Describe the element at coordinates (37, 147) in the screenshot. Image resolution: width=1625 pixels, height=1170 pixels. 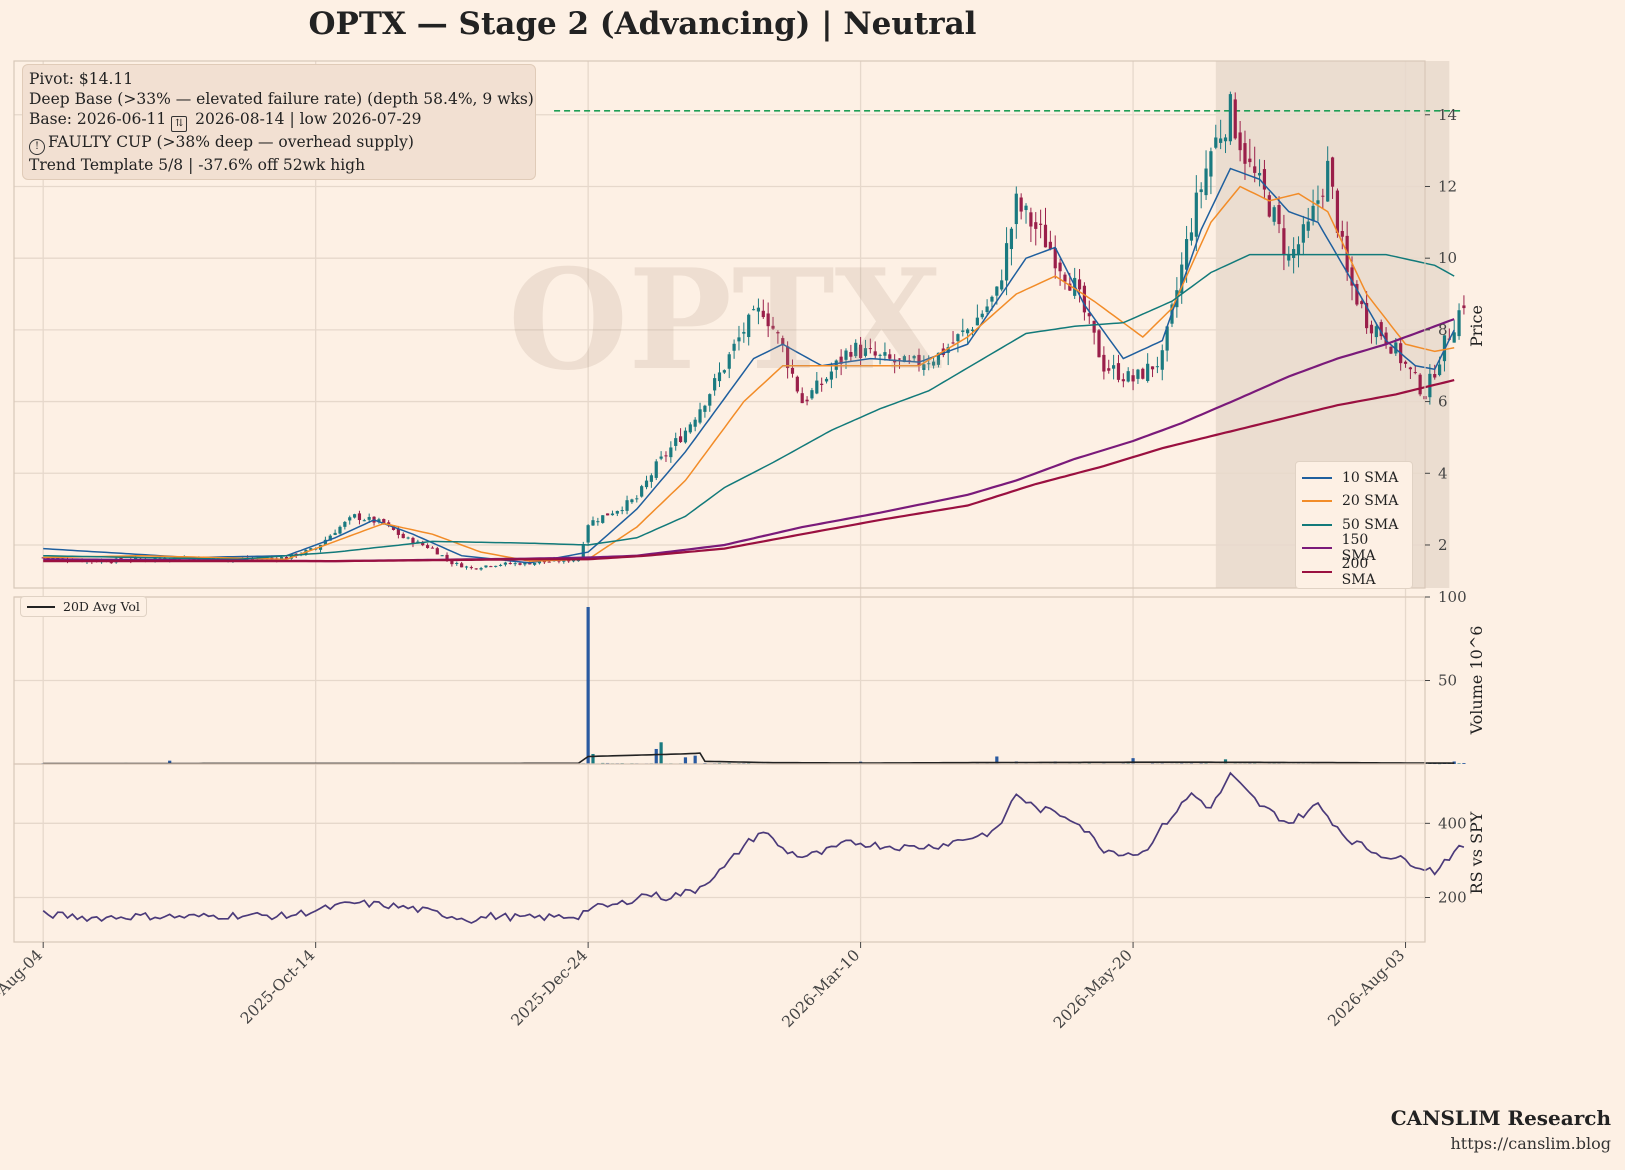
I see `warning-icon: !` at that location.